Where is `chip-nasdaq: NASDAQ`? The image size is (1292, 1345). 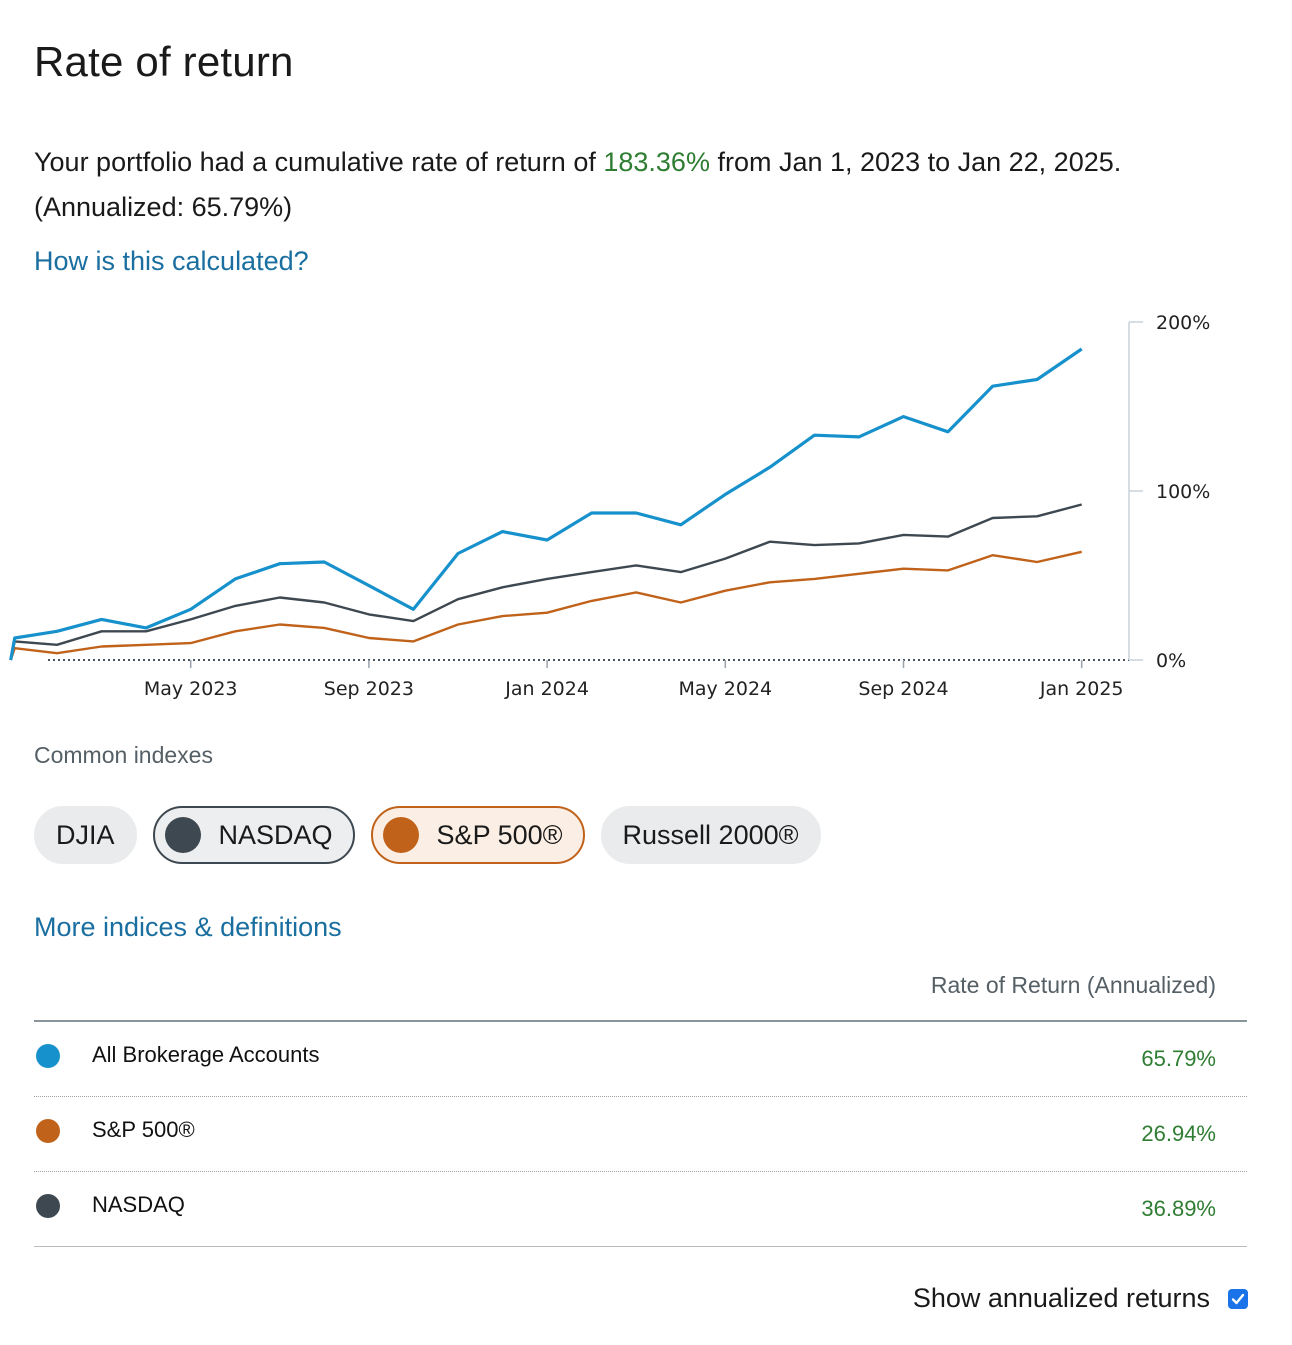 chip-nasdaq: NASDAQ is located at coordinates (253, 835).